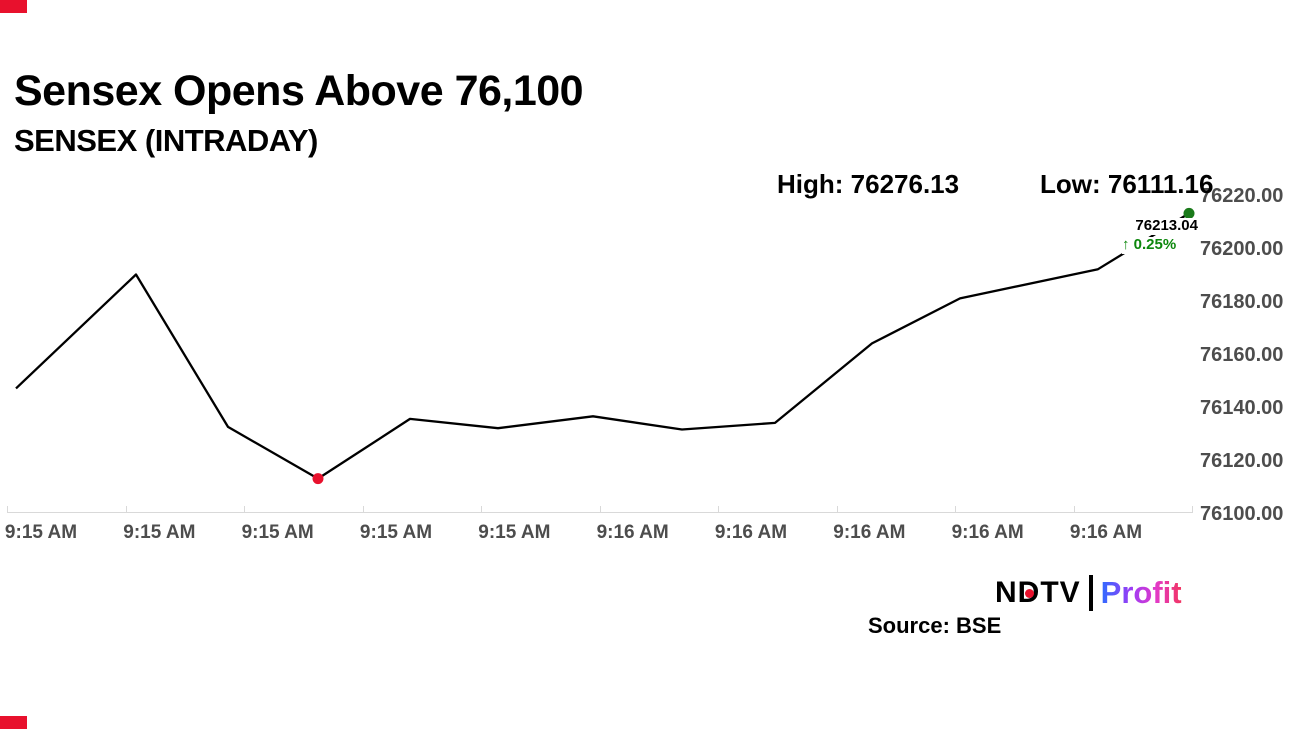 Image resolution: width=1296 pixels, height=729 pixels. I want to click on y-axis-label: 76180.00, so click(1242, 302).